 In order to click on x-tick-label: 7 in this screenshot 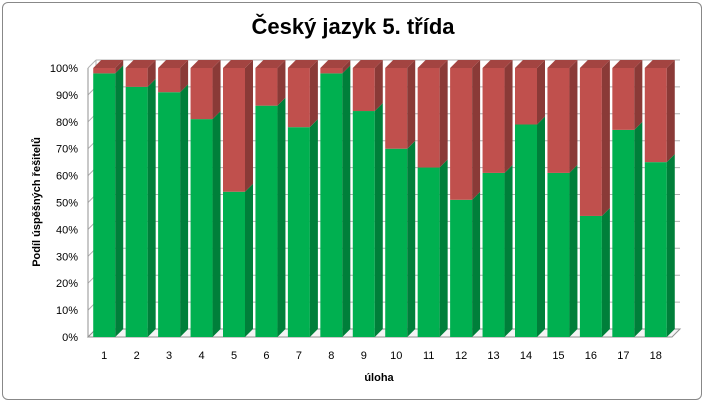, I will do `click(299, 356)`.